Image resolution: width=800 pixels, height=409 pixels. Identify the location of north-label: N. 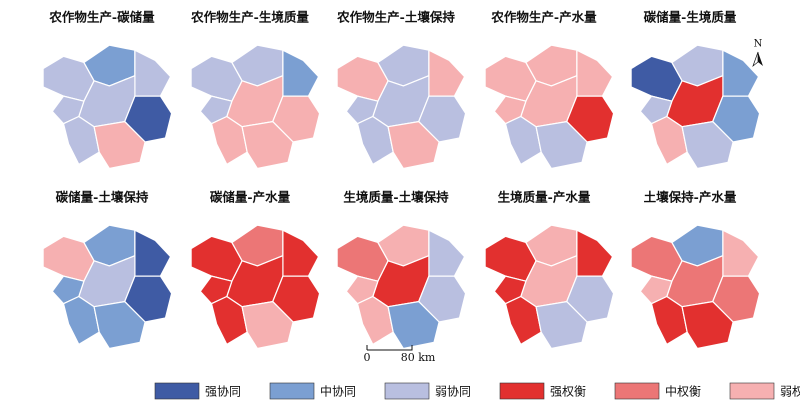
(758, 44).